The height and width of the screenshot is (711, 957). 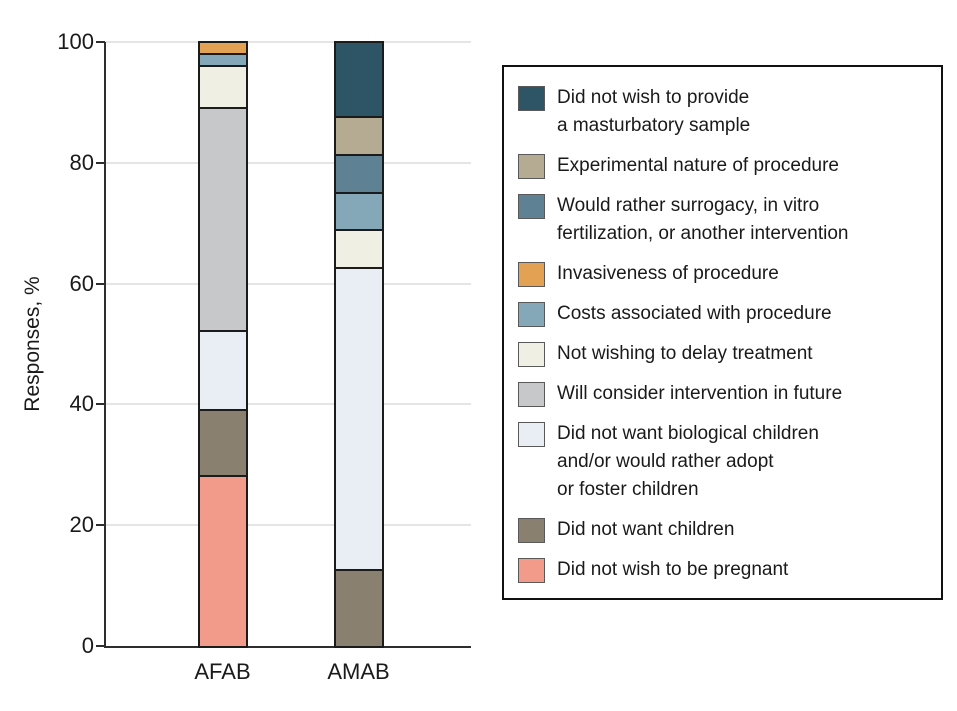 I want to click on legend-item: Not wishing to delay treatment, so click(x=725, y=354).